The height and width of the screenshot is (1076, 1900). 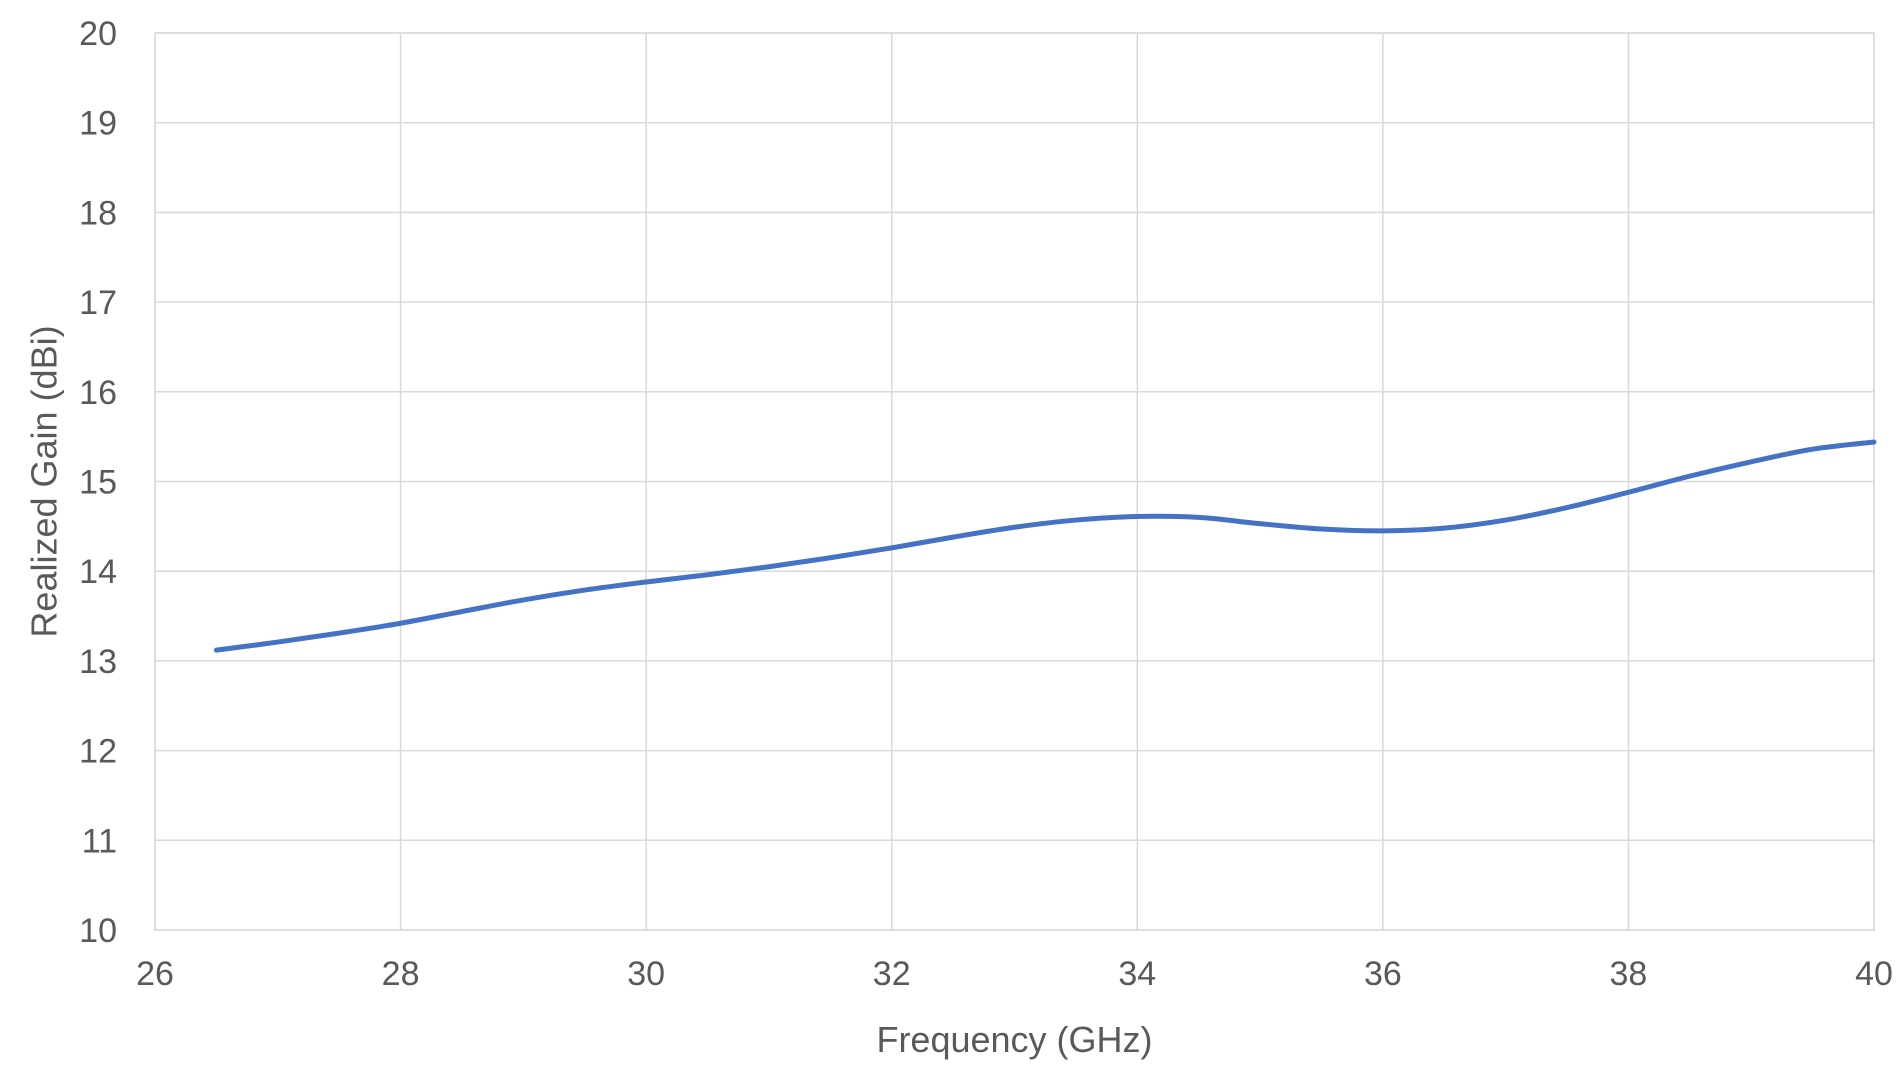 What do you see at coordinates (98, 303) in the screenshot?
I see `y-tick-label: 17` at bounding box center [98, 303].